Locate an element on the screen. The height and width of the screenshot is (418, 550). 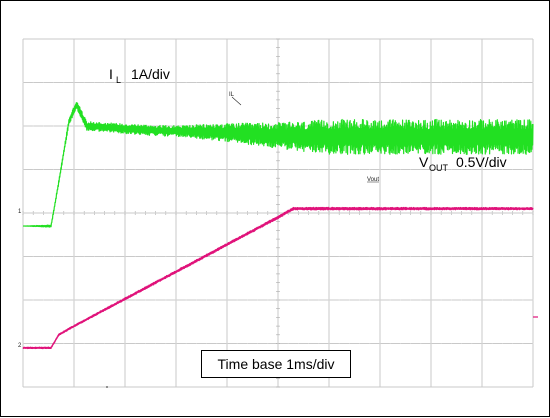
timebase-annotation: Time base 1ms/div is located at coordinates (276, 364).